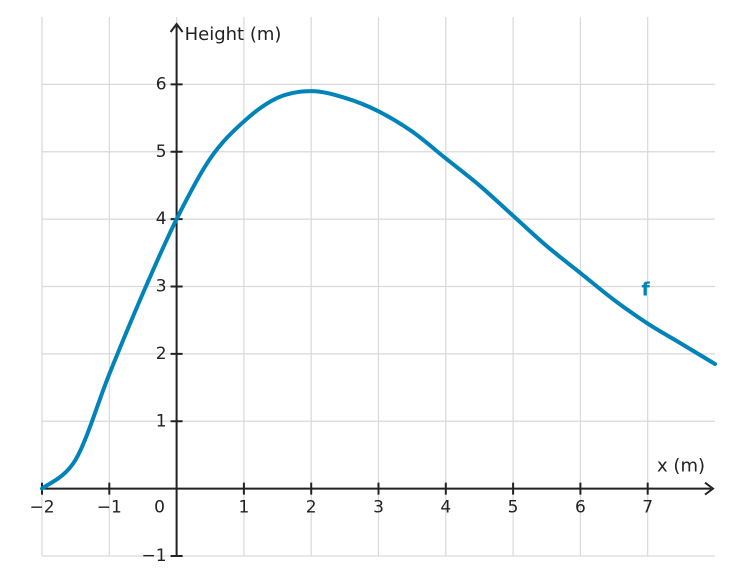 The image size is (732, 584). Describe the element at coordinates (176, 27) in the screenshot. I see `y-arrow` at that location.